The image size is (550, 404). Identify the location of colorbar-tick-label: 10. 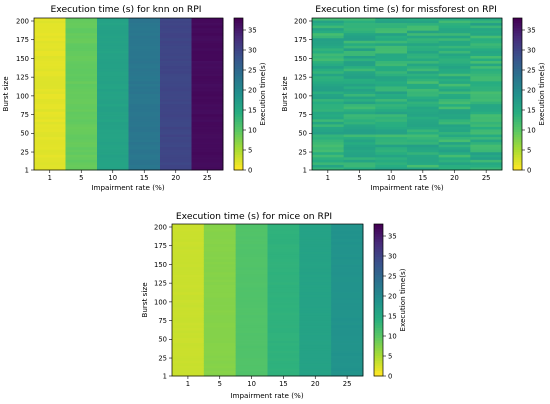
(392, 336).